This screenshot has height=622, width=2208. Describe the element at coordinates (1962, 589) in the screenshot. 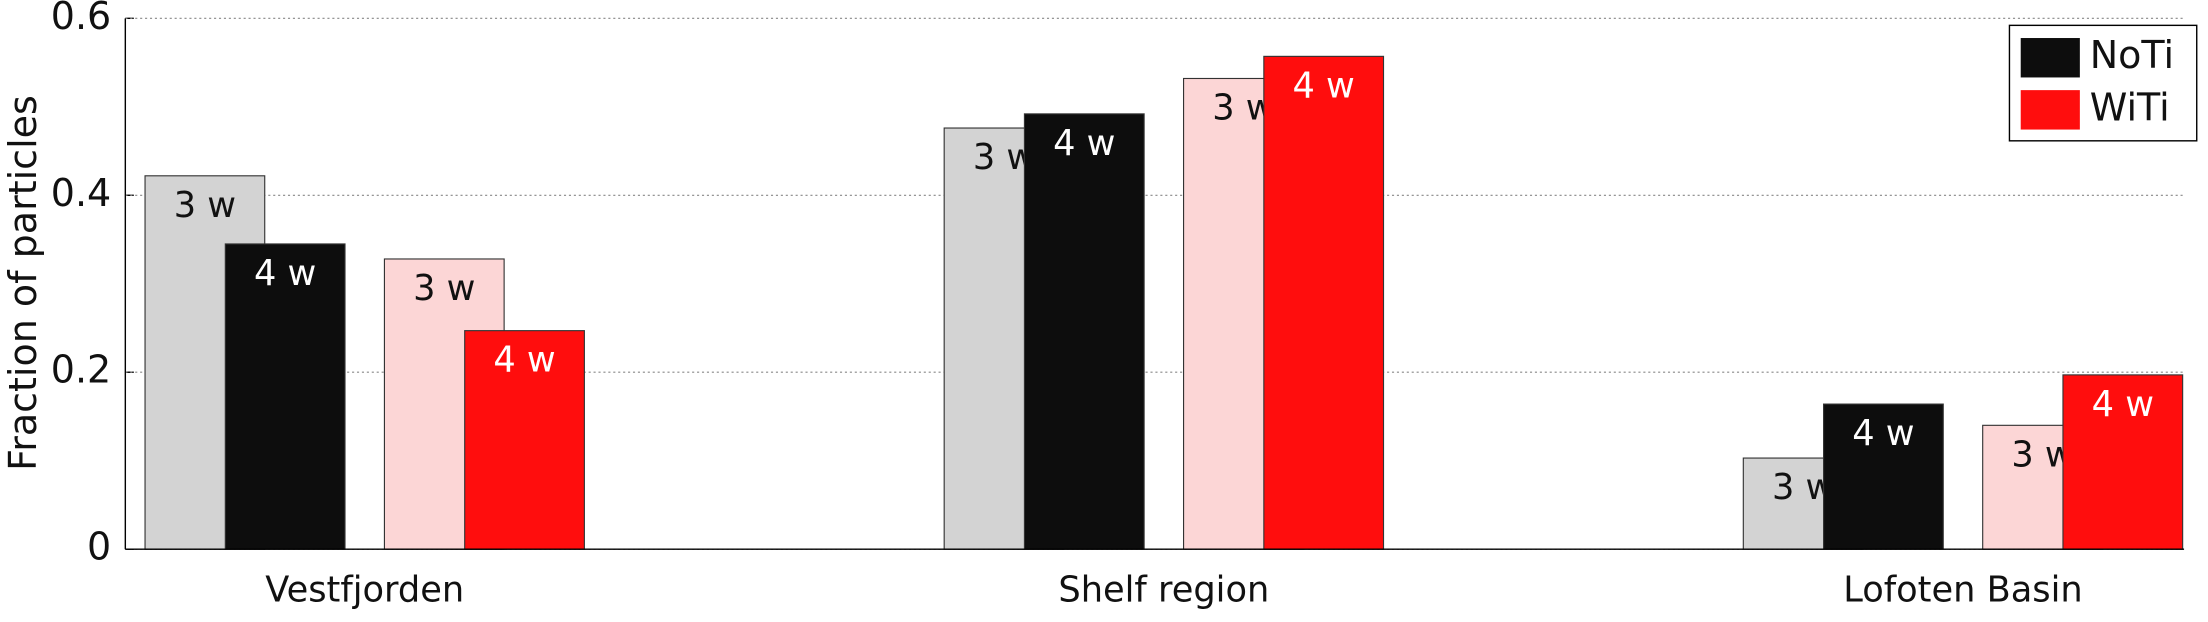

I see `x-tick-label: Lofoten Basin` at that location.